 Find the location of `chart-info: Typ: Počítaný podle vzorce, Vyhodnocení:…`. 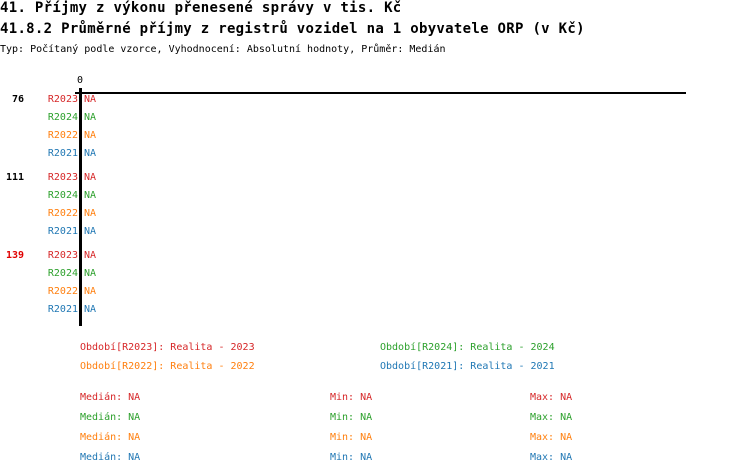

chart-info: Typ: Počítaný podle vzorce, Vyhodnocení:… is located at coordinates (223, 49).